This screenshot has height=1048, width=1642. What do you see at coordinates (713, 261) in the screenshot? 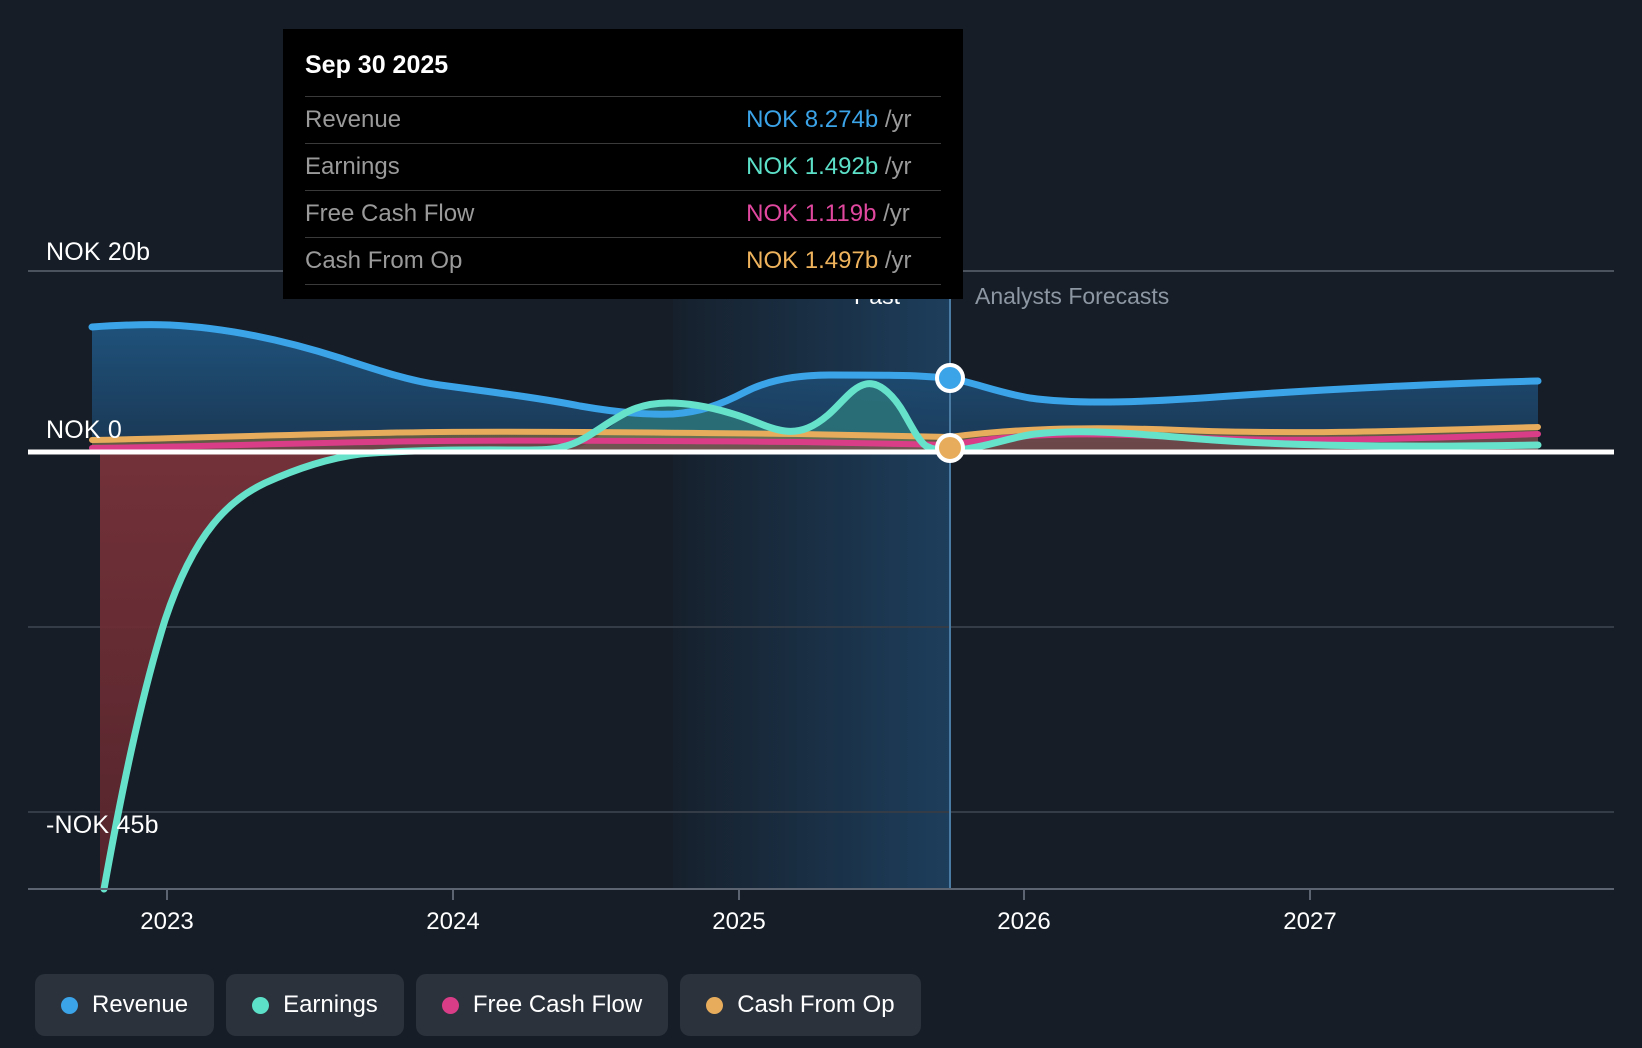
I see `tooltip-value-cashfromop: NOK 1.497b /yr` at bounding box center [713, 261].